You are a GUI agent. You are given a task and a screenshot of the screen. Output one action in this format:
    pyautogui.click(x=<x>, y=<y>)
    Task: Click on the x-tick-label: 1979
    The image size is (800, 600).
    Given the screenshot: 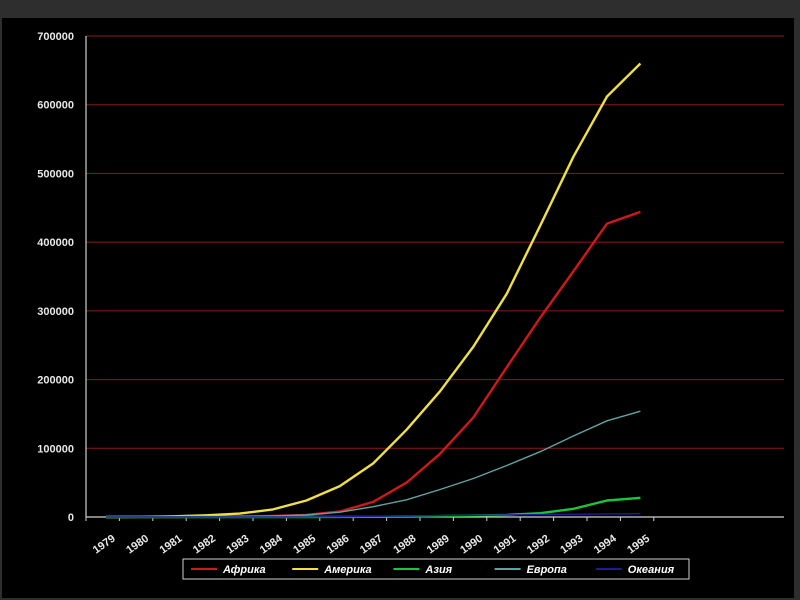 What is the action you would take?
    pyautogui.click(x=104, y=545)
    